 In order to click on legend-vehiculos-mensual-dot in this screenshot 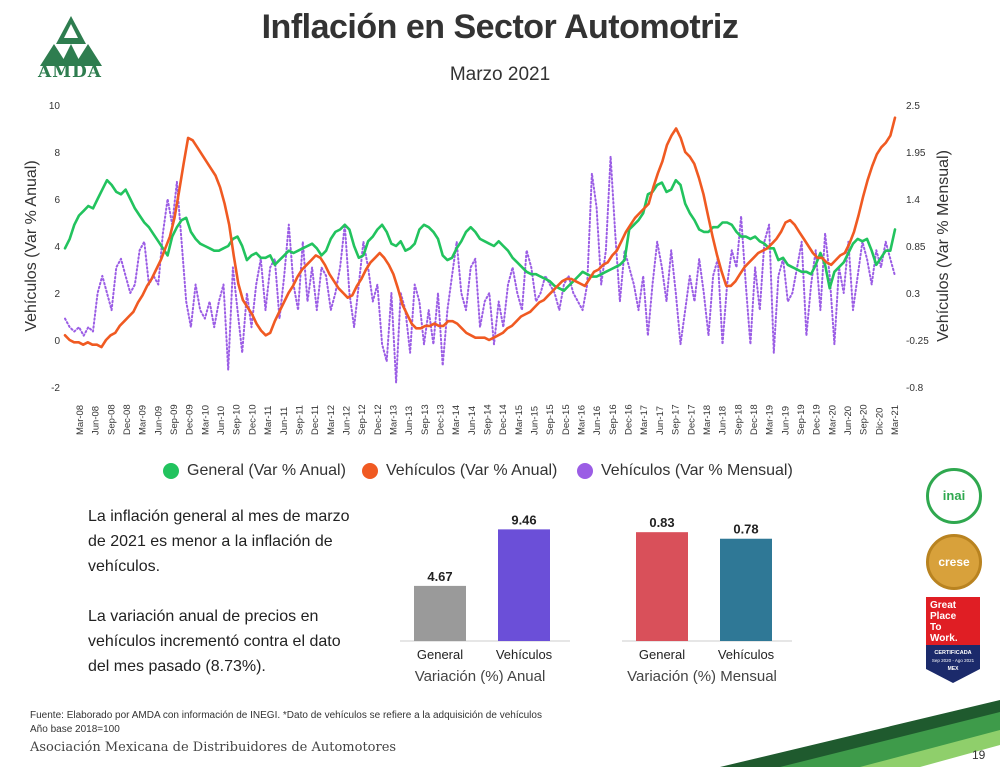, I will do `click(585, 471)`.